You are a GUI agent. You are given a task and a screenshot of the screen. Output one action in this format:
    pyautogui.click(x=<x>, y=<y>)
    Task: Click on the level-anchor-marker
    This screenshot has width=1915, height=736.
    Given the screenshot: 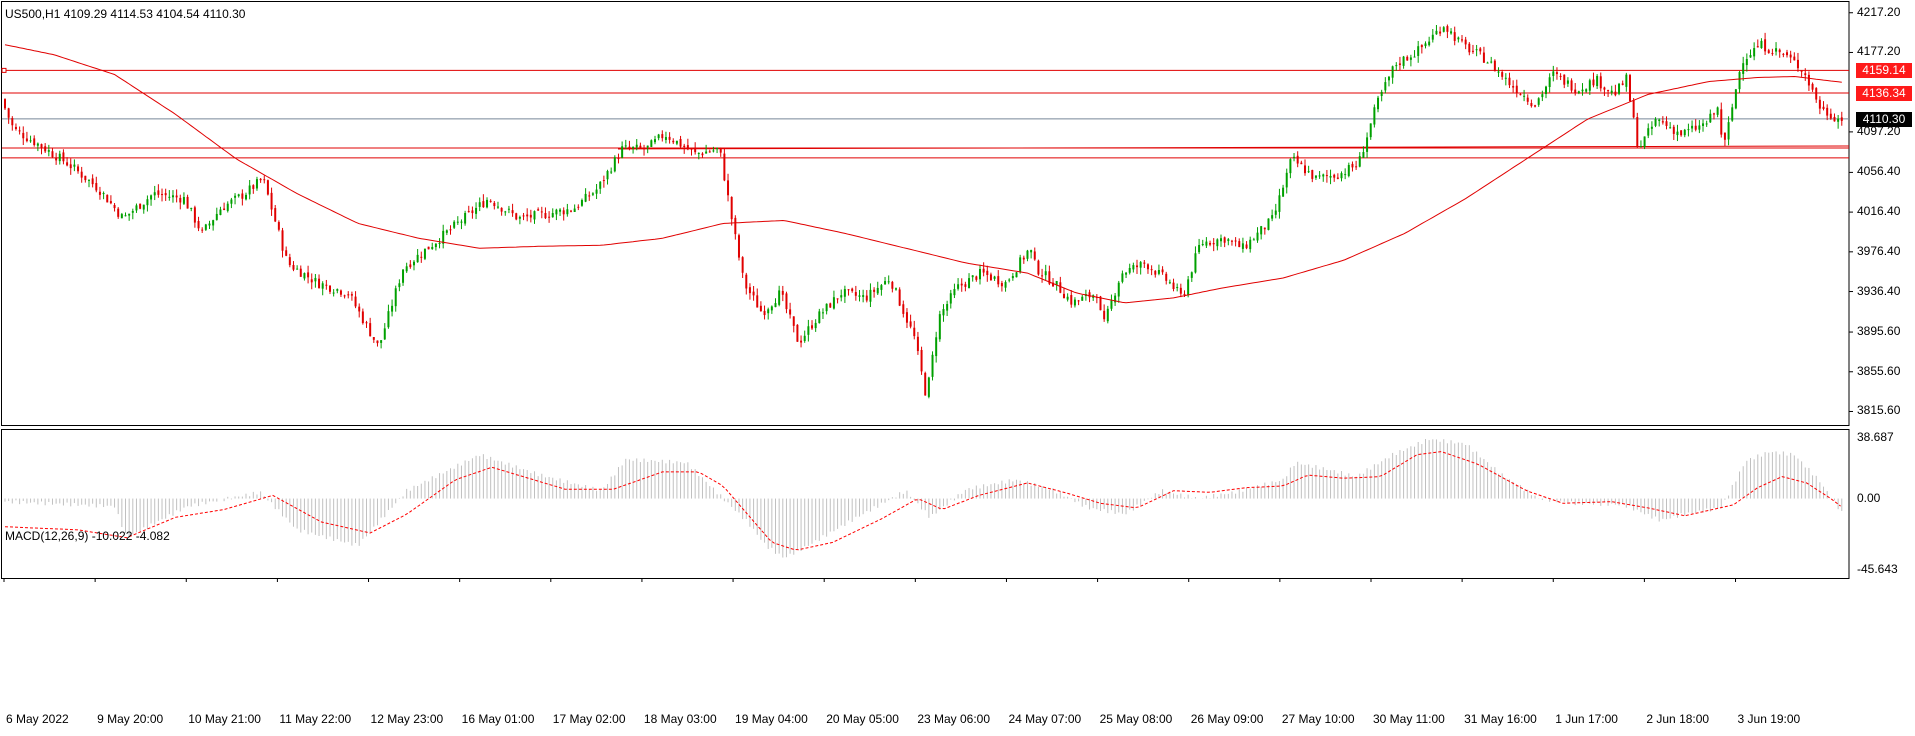 What is the action you would take?
    pyautogui.click(x=4, y=70)
    